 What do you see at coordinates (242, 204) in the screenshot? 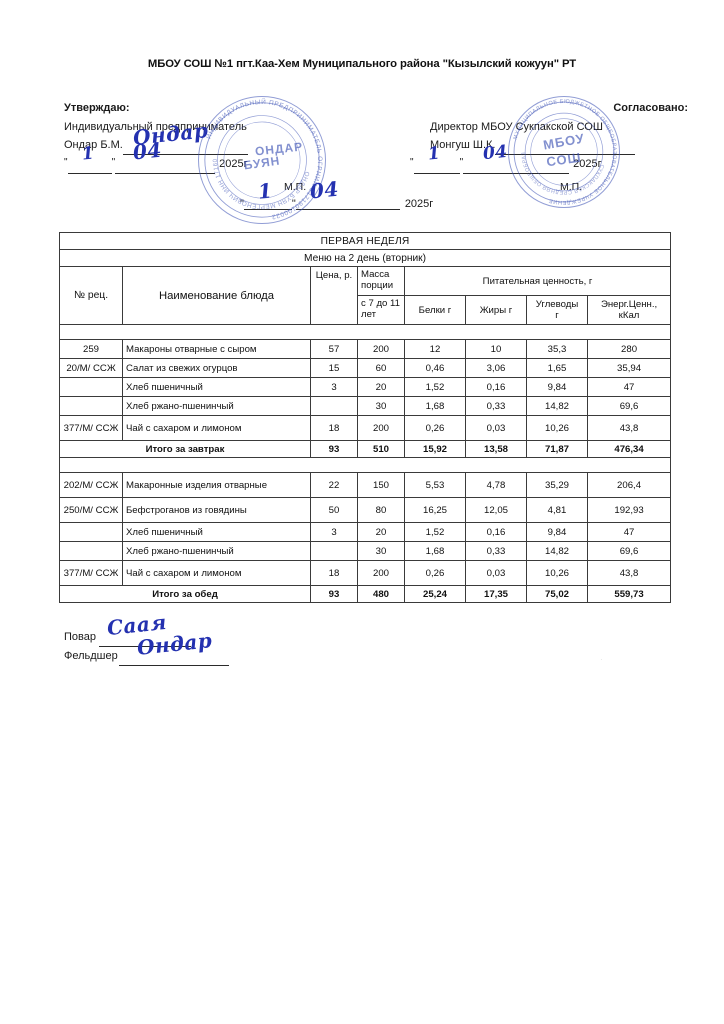
I see `quote-open-left-seal: "` at bounding box center [242, 204].